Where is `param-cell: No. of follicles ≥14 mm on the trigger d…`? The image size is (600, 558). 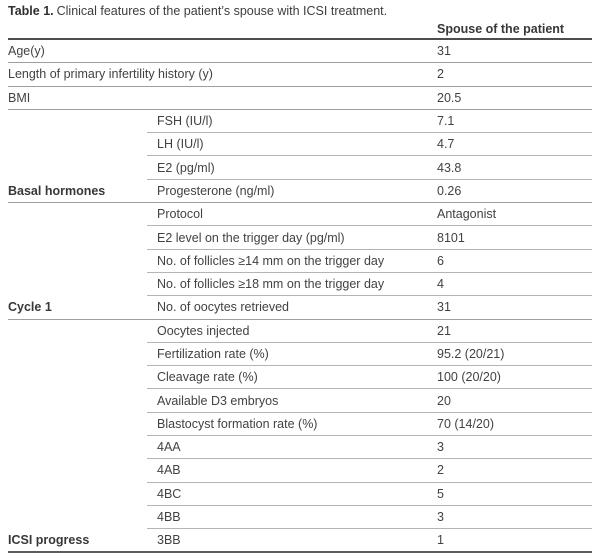
param-cell: No. of follicles ≥14 mm on the trigger d… is located at coordinates (287, 261).